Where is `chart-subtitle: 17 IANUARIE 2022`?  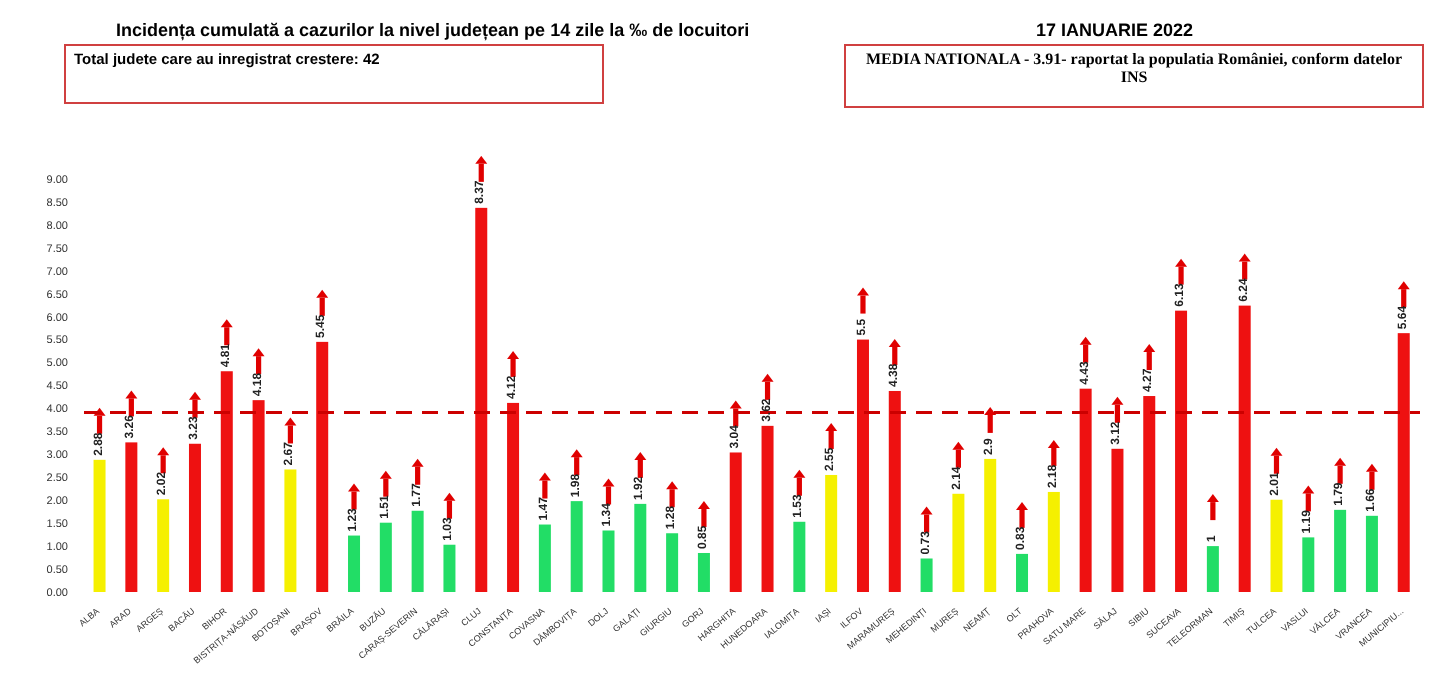
chart-subtitle: 17 IANUARIE 2022 is located at coordinates (1115, 30).